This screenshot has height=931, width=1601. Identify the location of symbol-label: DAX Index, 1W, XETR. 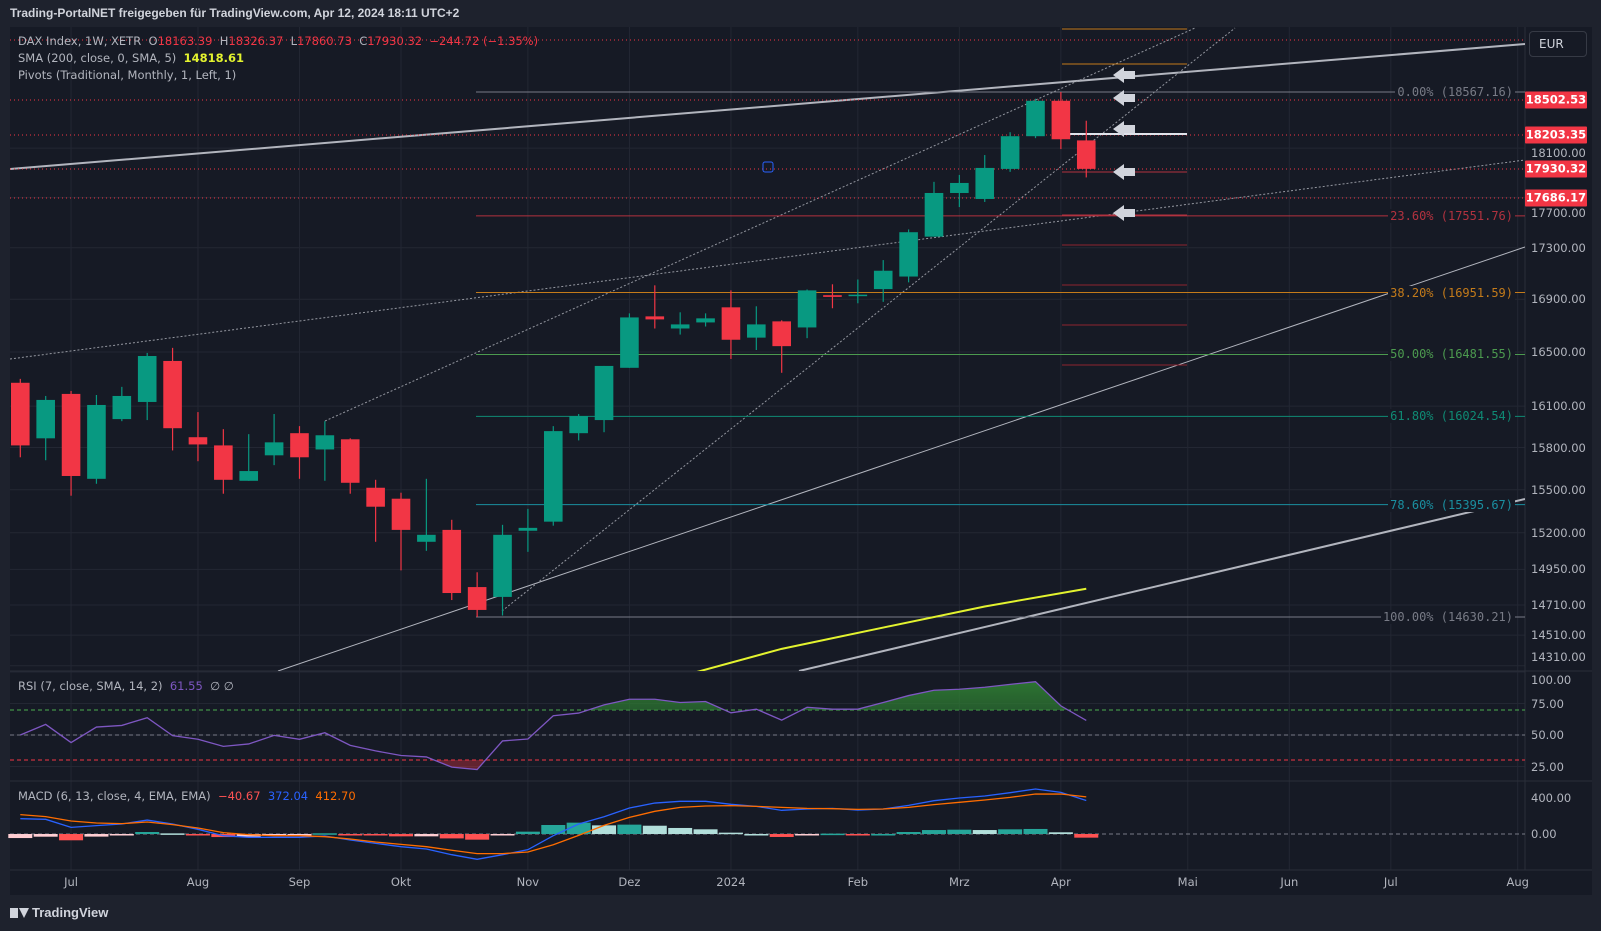
(80, 41).